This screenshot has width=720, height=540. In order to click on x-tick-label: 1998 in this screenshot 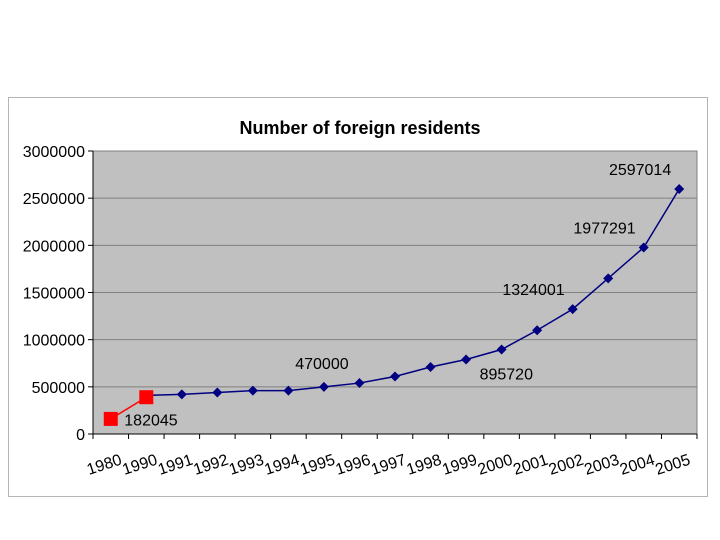, I will do `click(424, 465)`.